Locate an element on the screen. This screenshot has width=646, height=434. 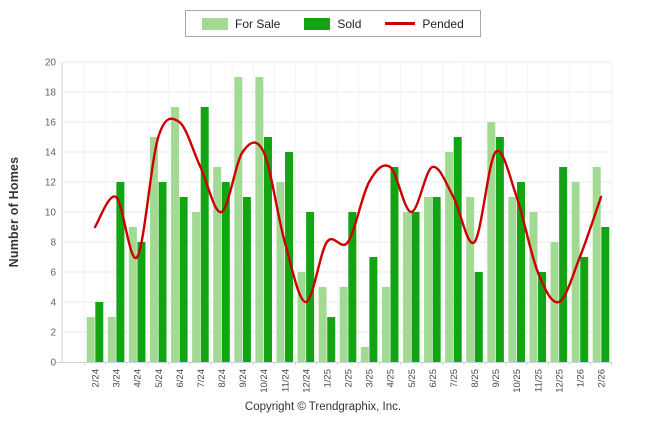
sold-bar-6/24 is located at coordinates (183, 279).